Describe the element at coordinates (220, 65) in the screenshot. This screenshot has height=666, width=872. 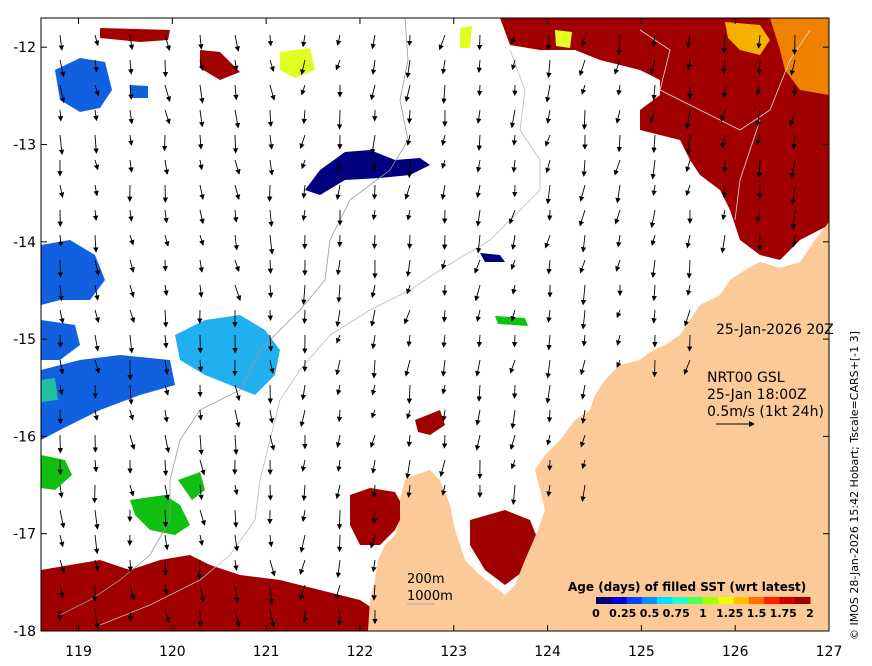
I see `sst-patch-small` at that location.